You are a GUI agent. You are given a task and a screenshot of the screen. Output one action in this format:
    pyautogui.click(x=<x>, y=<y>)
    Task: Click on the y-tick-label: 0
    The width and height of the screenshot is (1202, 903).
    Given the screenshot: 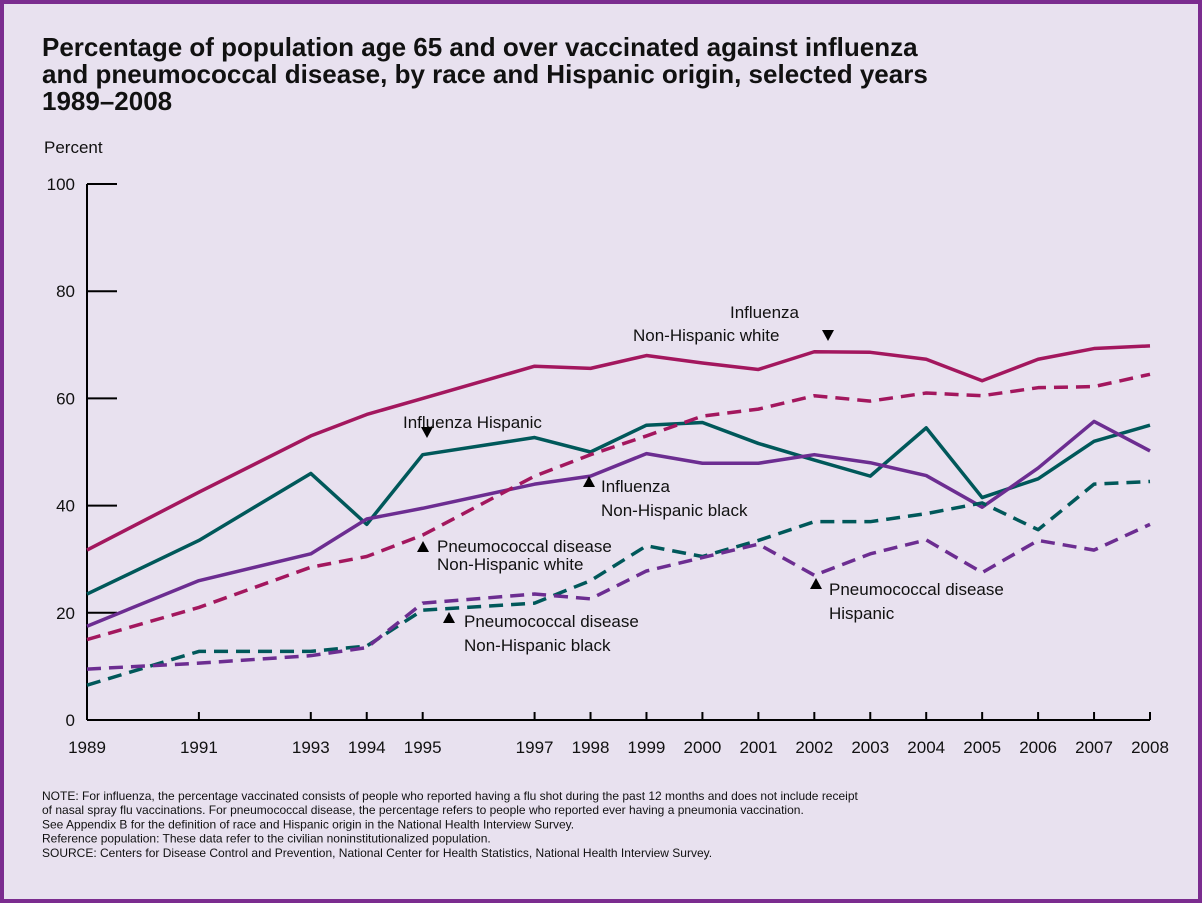 What is the action you would take?
    pyautogui.click(x=70, y=720)
    